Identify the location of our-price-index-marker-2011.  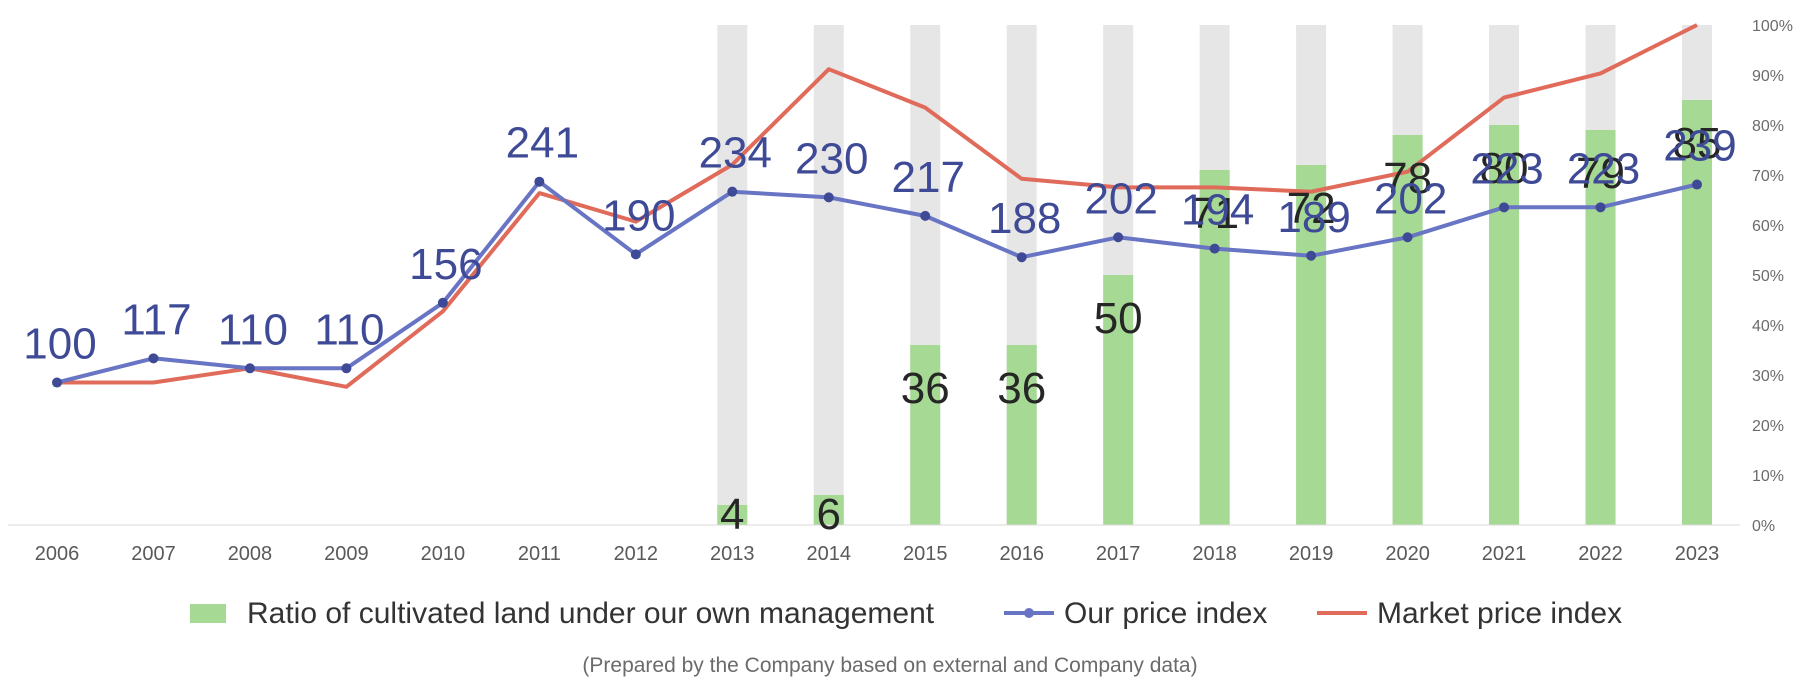
(539, 181).